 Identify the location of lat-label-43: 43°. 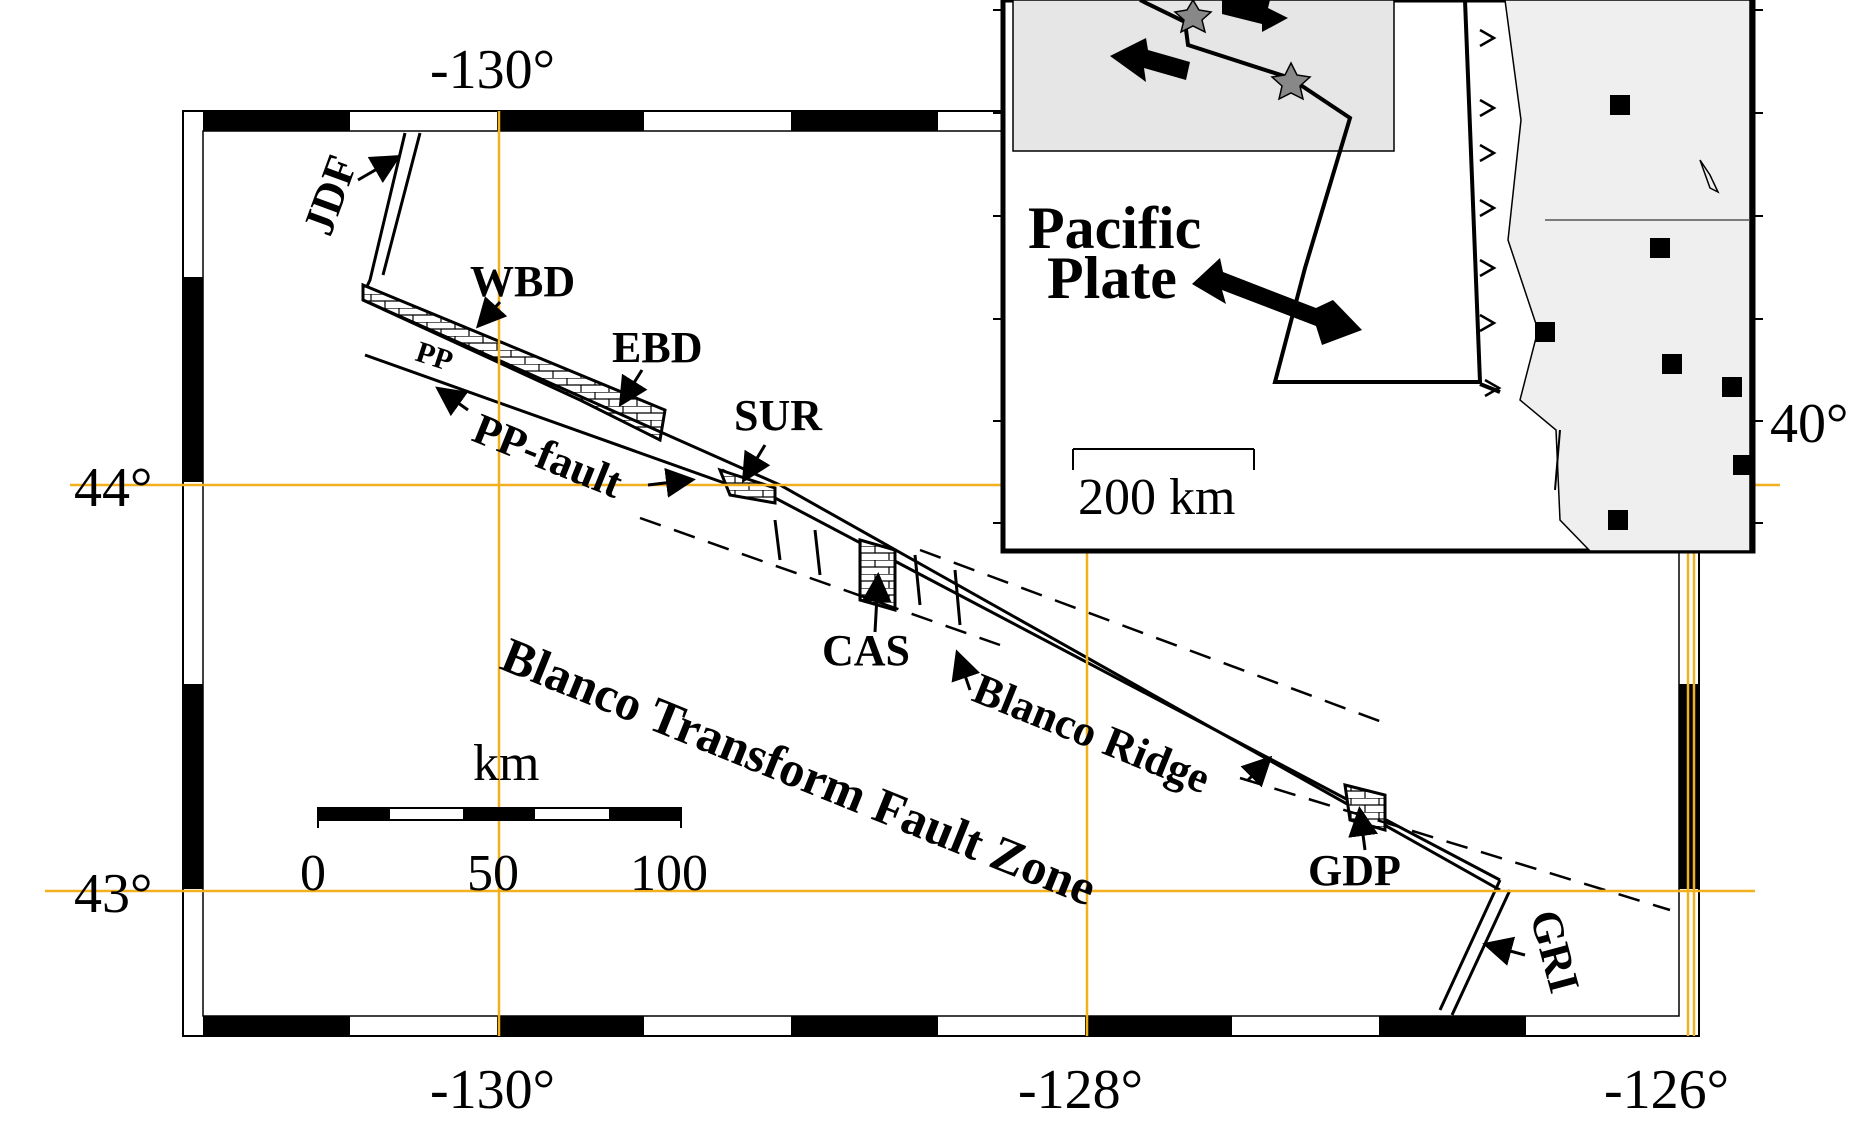
(113, 894).